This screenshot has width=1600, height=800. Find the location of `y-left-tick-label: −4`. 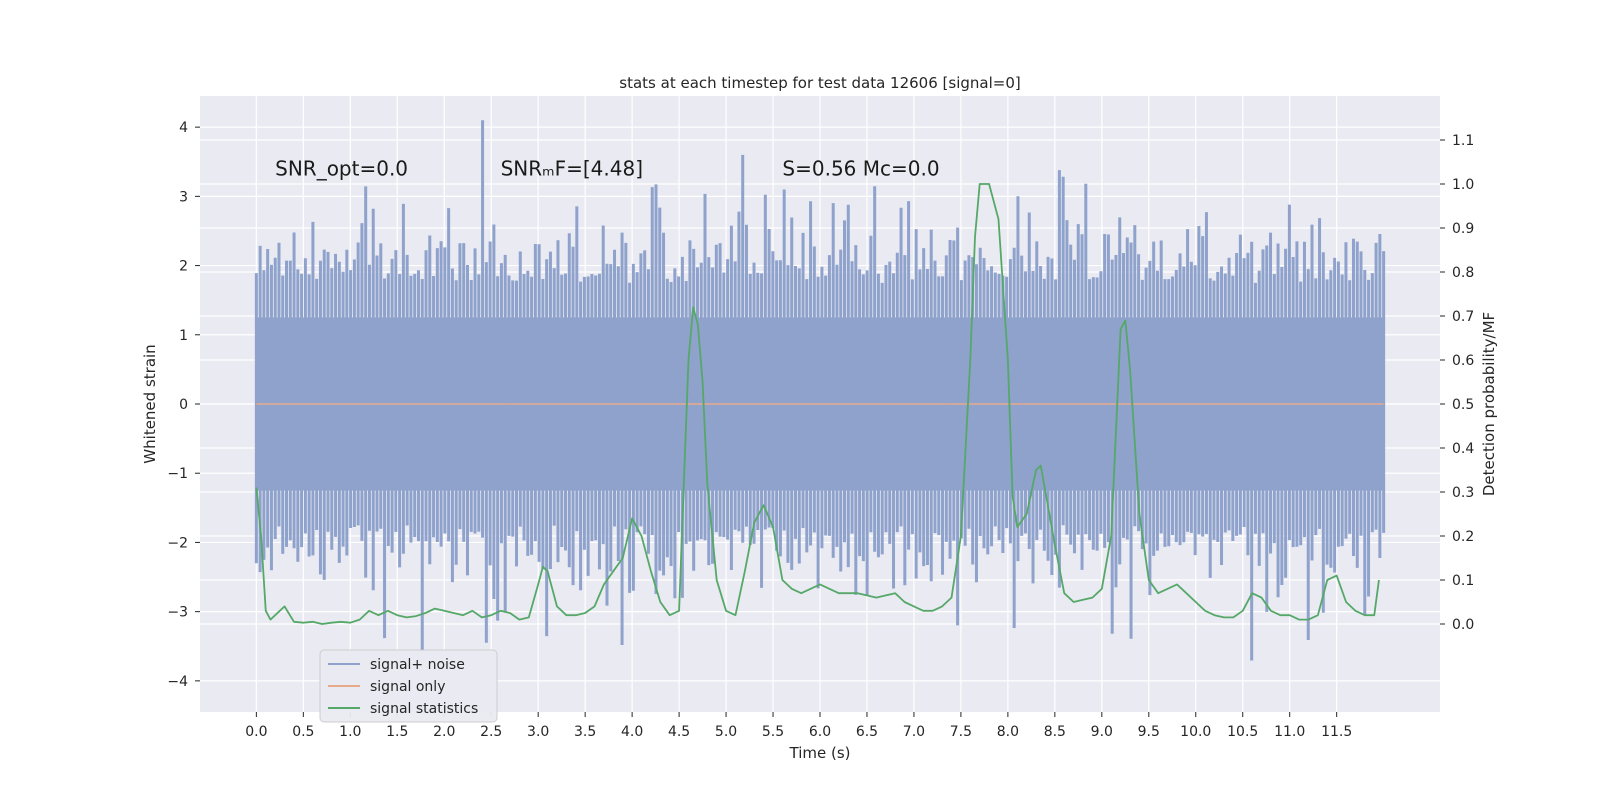

y-left-tick-label: −4 is located at coordinates (177, 682).